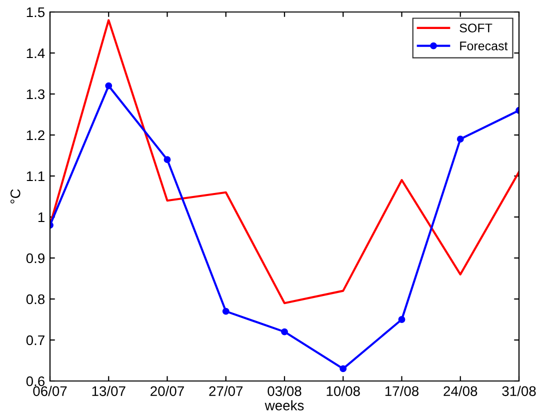 The image size is (546, 418). I want to click on y-tick-label: 0.6, so click(35, 381).